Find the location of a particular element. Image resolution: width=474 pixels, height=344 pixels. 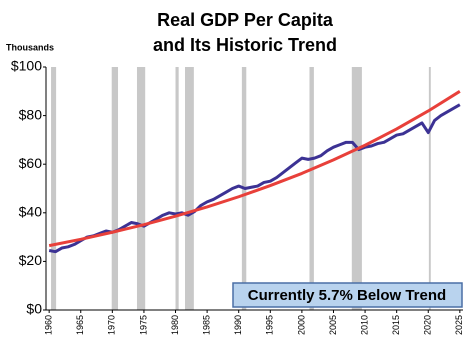

x-tick-label: 1960 is located at coordinates (49, 325).